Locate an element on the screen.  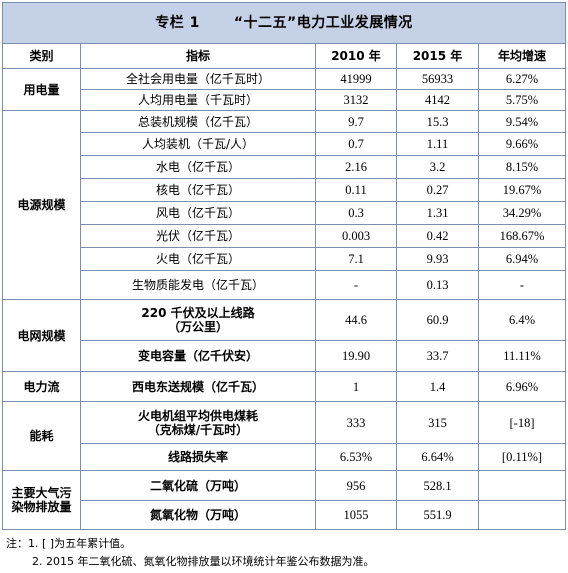
indicator-cell: 光伏（亿千瓦） is located at coordinates (198, 236).